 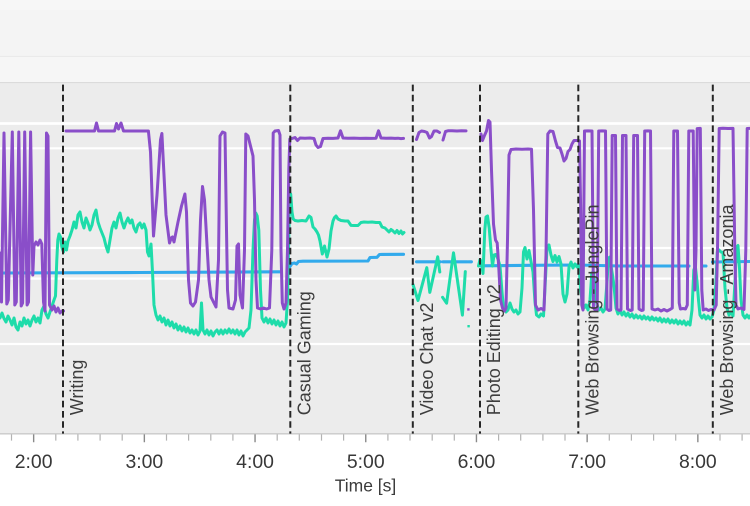 I want to click on svg-text: 8:00, so click(x=698, y=462).